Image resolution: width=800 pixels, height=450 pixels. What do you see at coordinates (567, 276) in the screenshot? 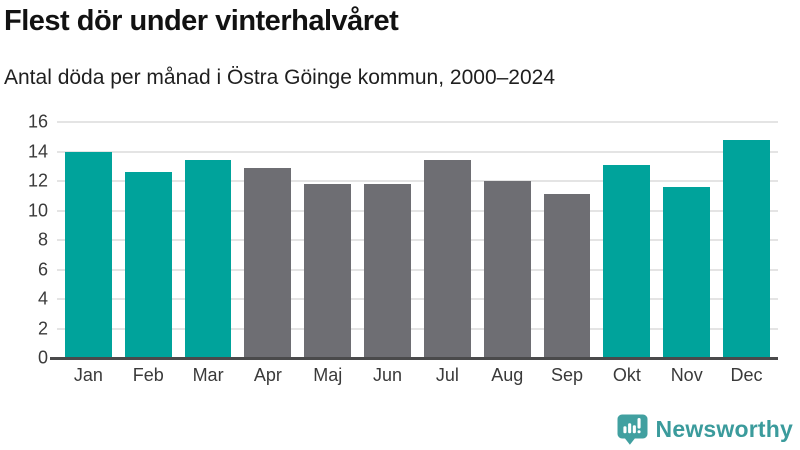
I see `bar-sep` at bounding box center [567, 276].